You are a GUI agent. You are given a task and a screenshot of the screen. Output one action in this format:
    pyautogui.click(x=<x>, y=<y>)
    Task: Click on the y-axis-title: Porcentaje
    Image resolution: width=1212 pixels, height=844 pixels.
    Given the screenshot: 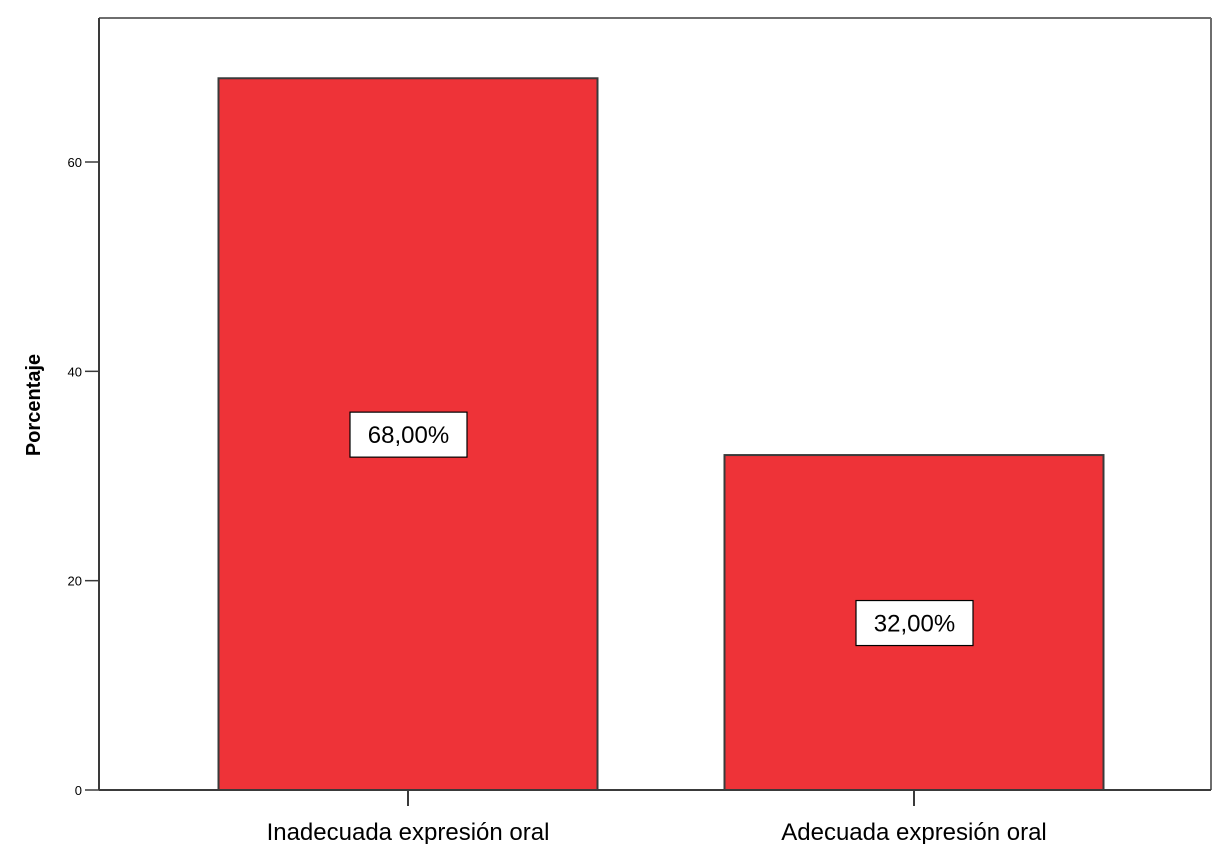 What is the action you would take?
    pyautogui.click(x=34, y=405)
    